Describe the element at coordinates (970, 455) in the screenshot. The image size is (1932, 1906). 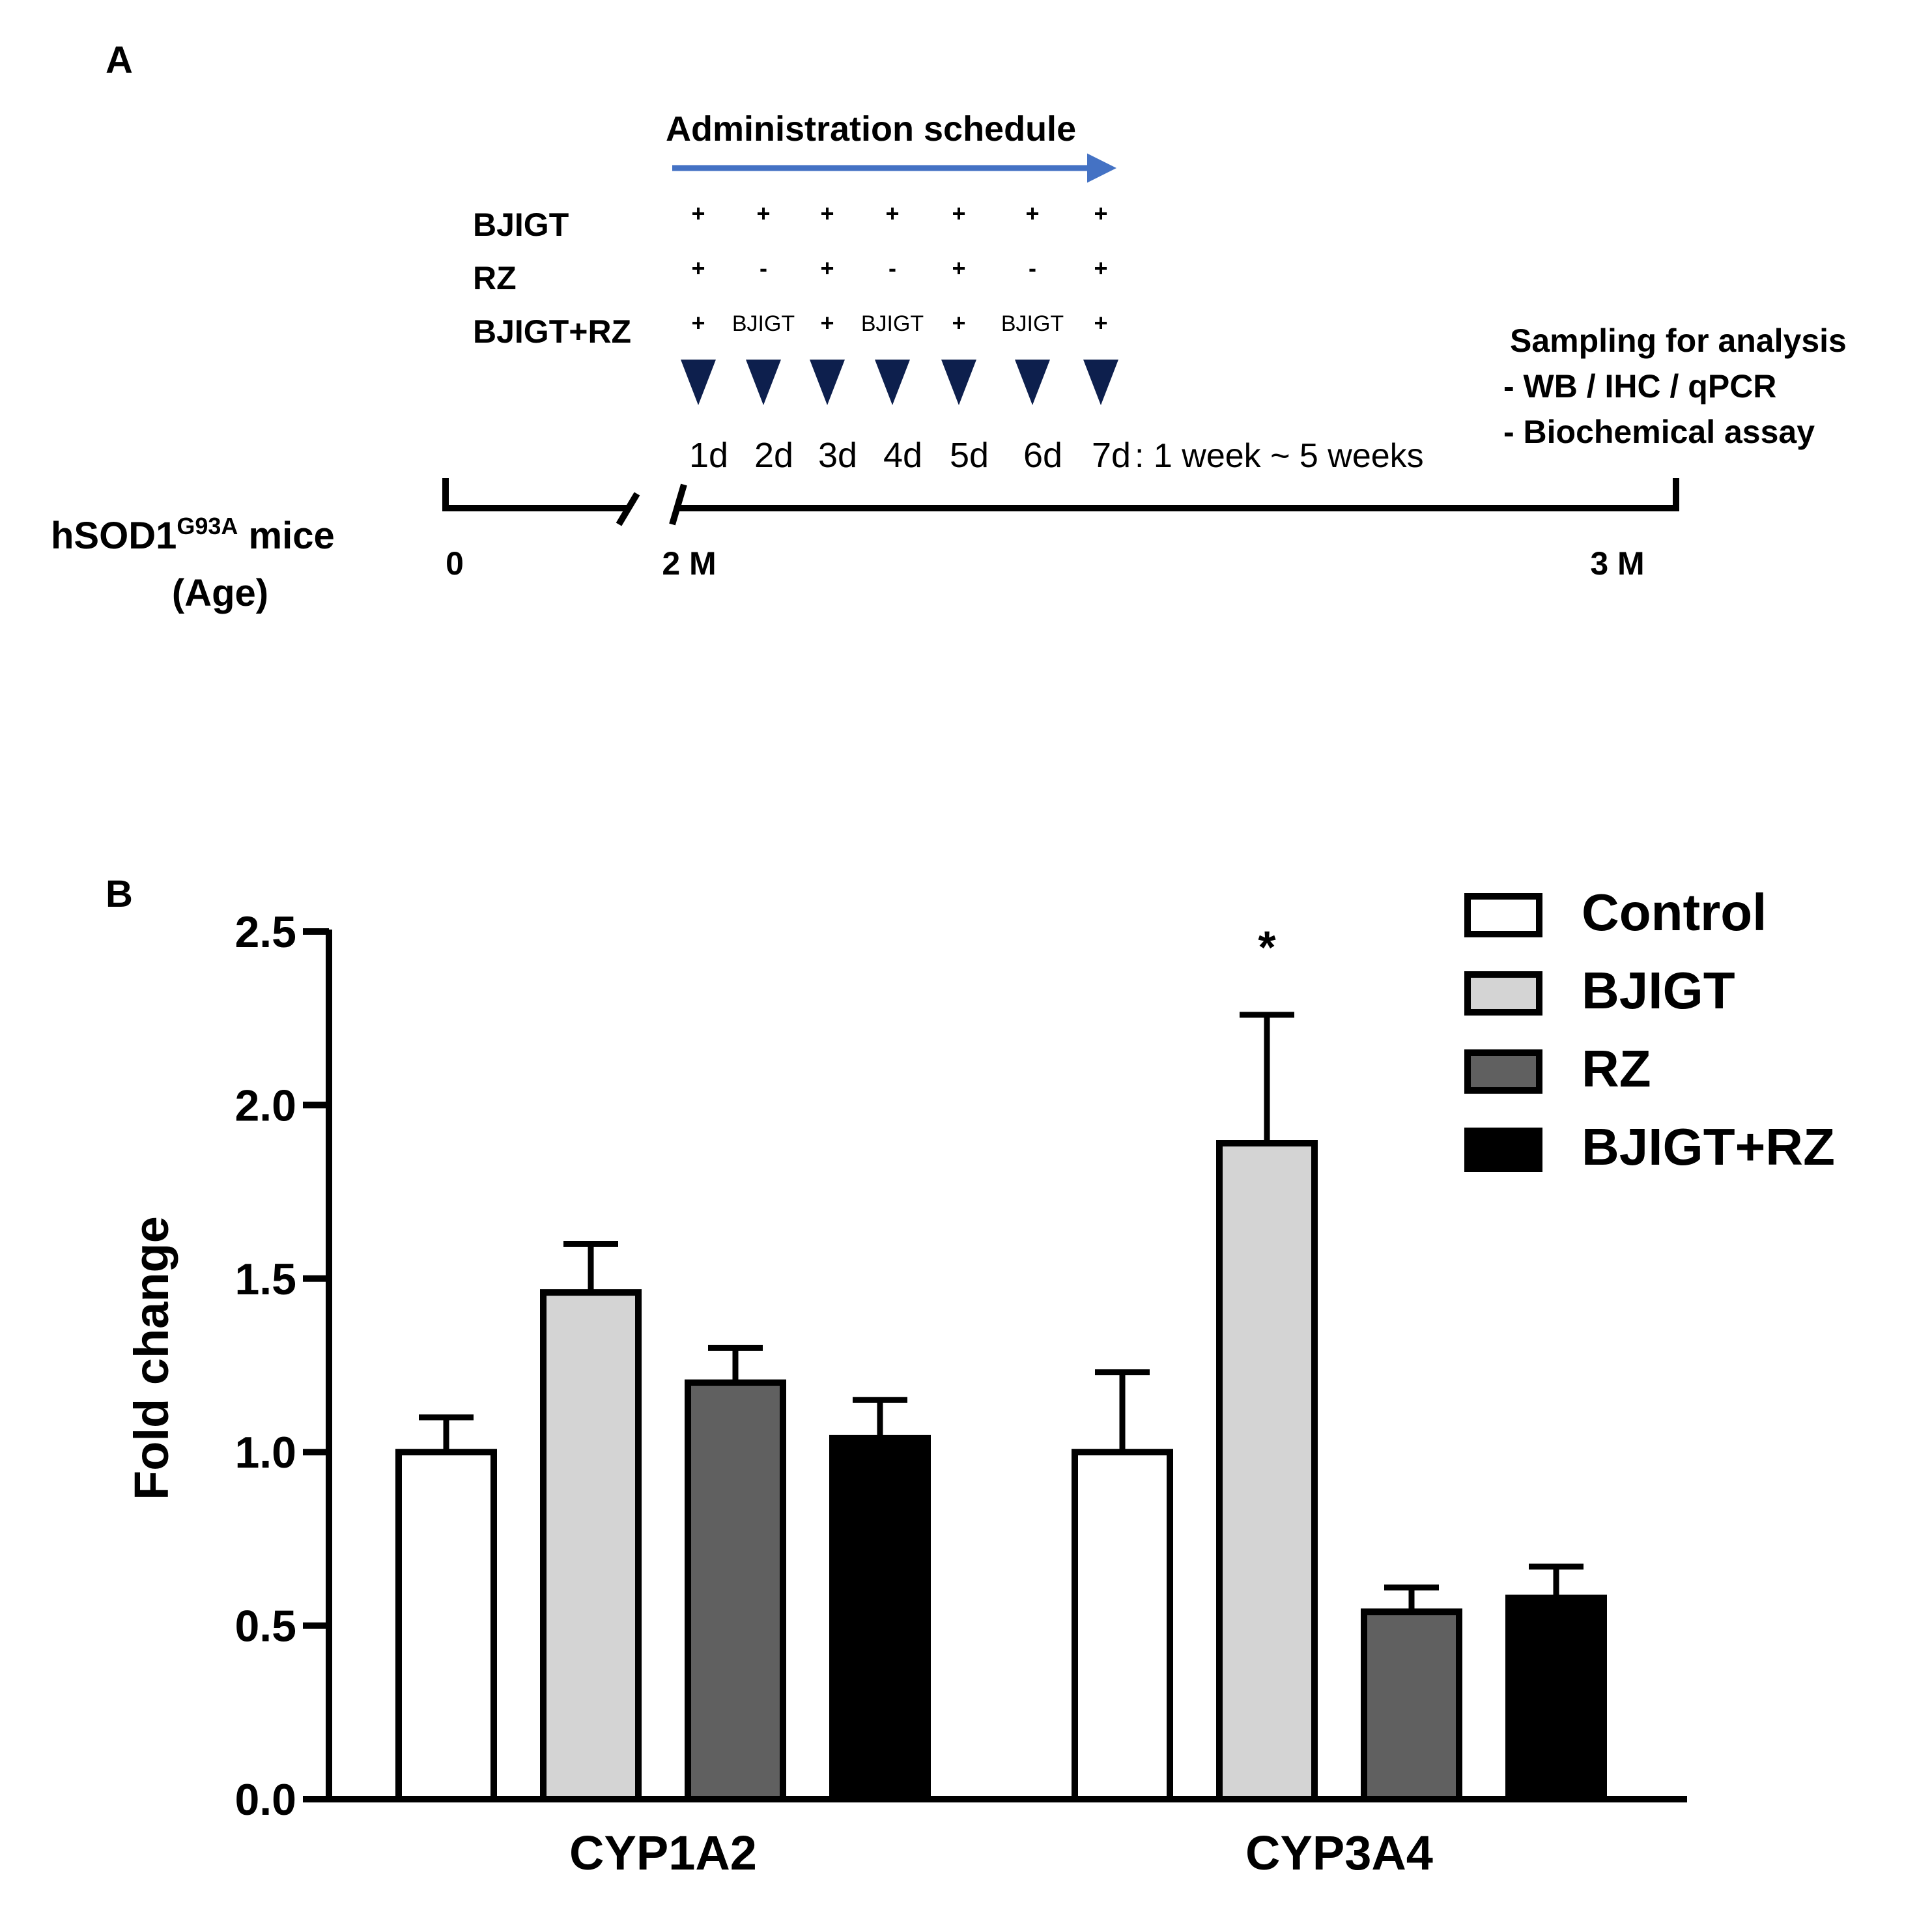
I see `day-label: 5d` at that location.